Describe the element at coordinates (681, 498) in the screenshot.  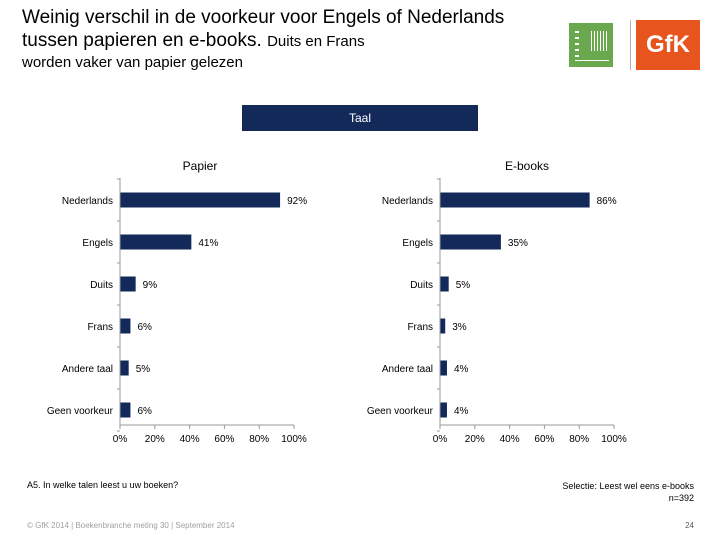
I see `sample-size: n=392` at that location.